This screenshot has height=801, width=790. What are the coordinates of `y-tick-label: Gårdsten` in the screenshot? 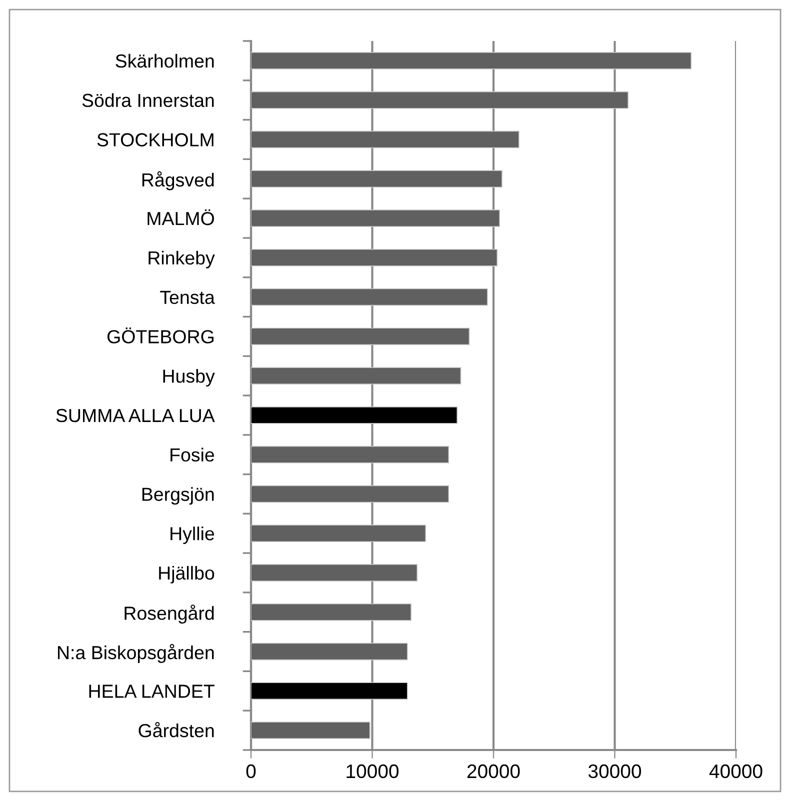 It's located at (176, 730).